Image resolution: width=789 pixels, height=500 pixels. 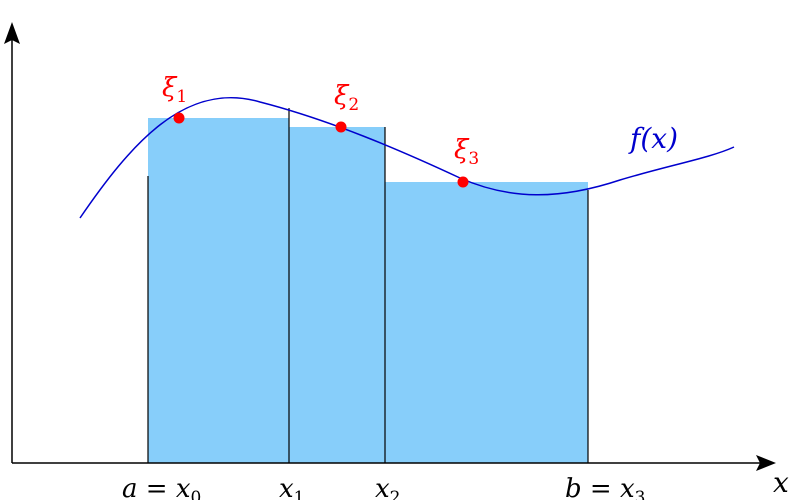 What do you see at coordinates (781, 482) in the screenshot?
I see `x-axis-label: x` at bounding box center [781, 482].